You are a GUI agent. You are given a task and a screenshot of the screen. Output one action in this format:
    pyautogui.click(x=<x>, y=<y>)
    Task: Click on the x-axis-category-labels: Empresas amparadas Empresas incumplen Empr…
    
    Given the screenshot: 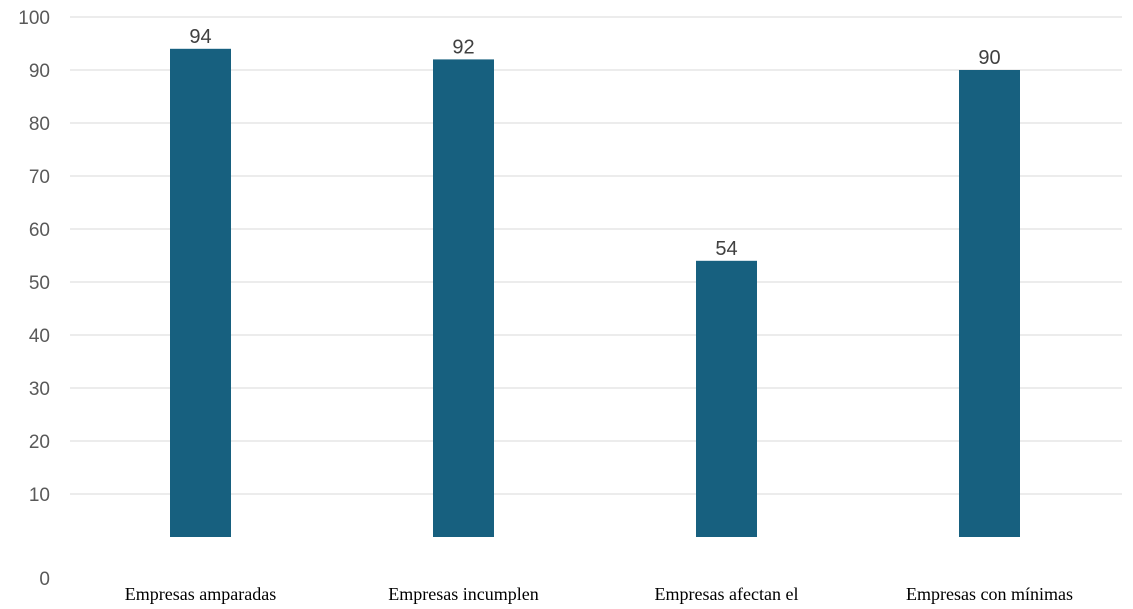 What is the action you would take?
    pyautogui.click(x=599, y=594)
    